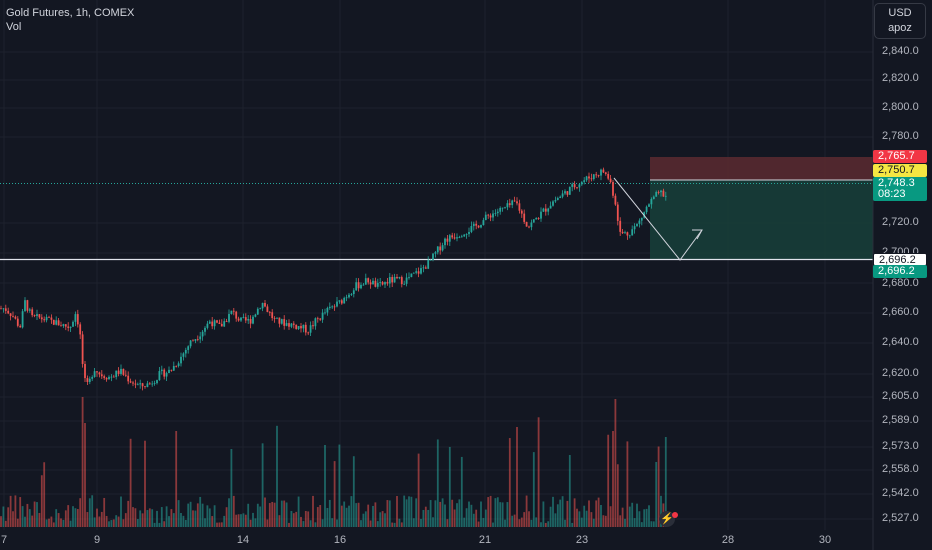  What do you see at coordinates (900, 21) in the screenshot?
I see `currency-unit-selector: USD apoz` at bounding box center [900, 21].